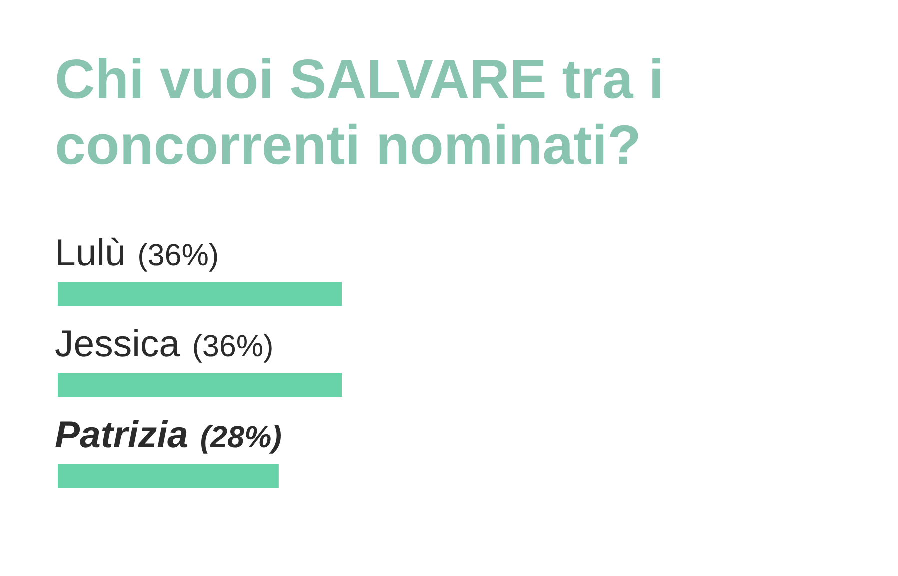  I want to click on y-tick-label: Lulù, so click(91, 252).